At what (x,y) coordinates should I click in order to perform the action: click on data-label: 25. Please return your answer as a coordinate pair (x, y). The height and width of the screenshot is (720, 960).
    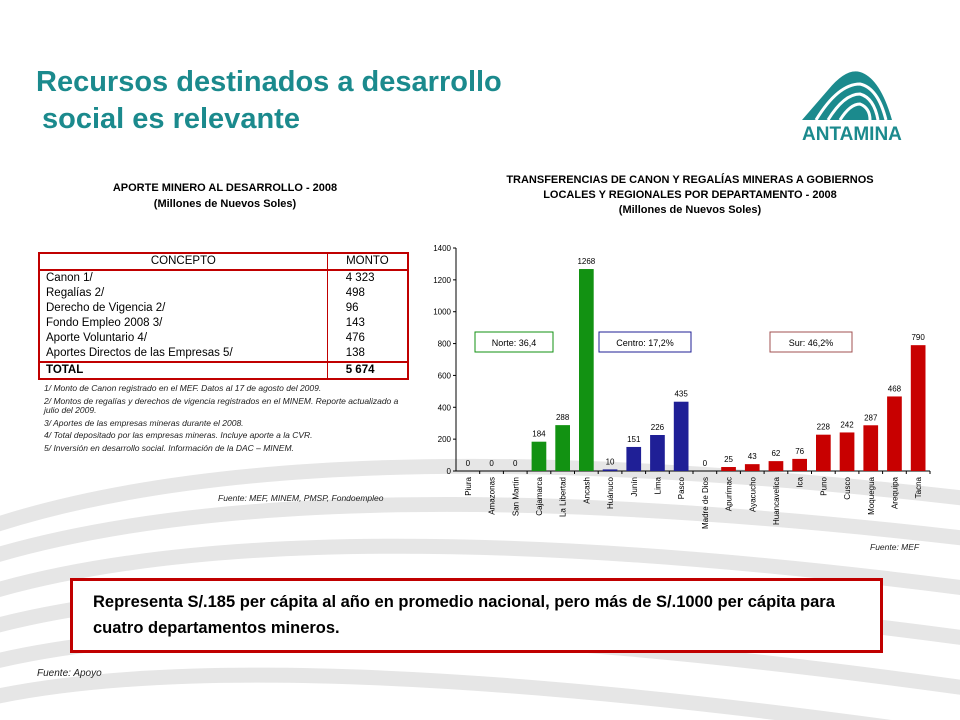
    Looking at the image, I should click on (728, 459).